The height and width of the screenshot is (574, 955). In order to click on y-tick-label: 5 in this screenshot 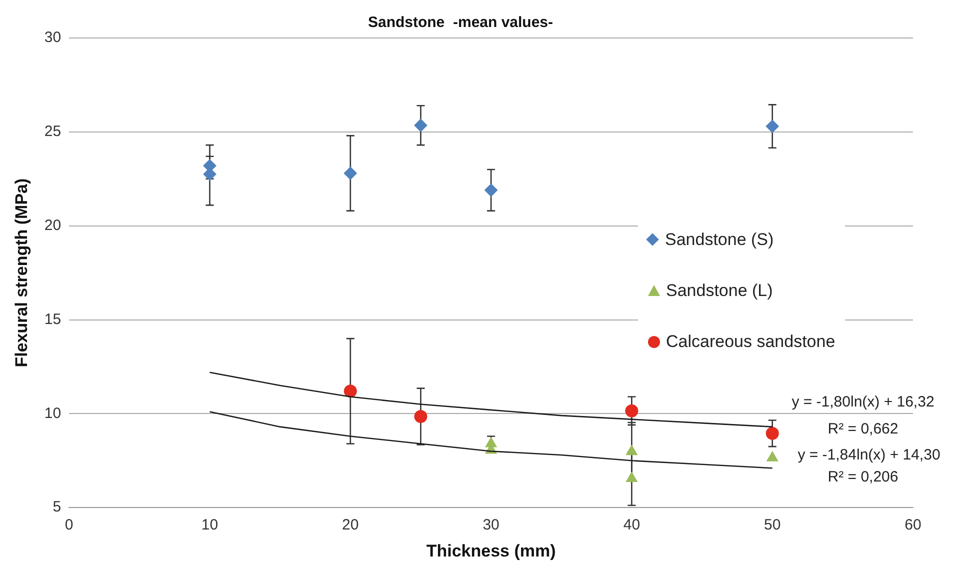, I will do `click(57, 507)`.